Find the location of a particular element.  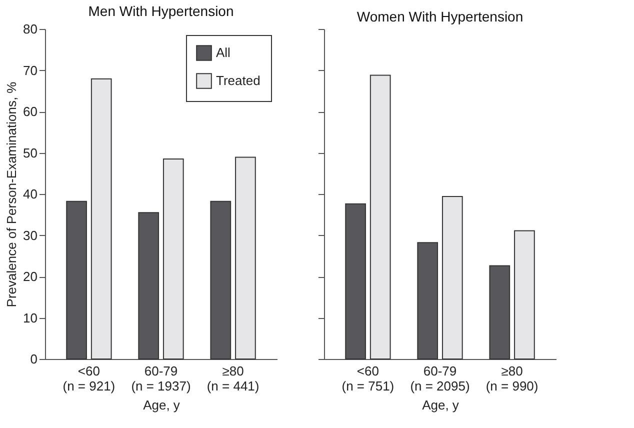

y-tick-label: 70 is located at coordinates (30, 70).